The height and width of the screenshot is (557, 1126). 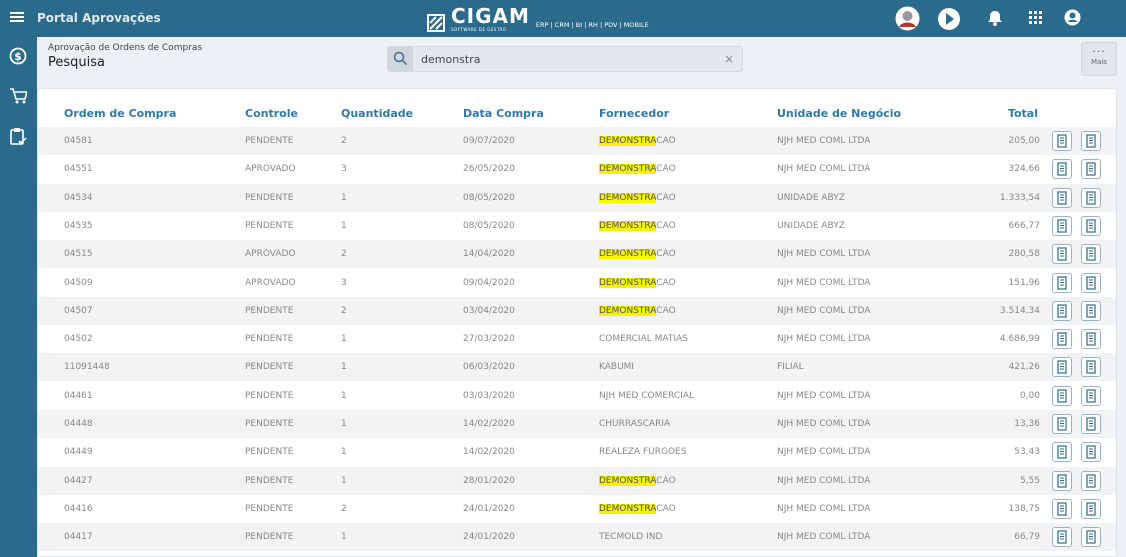 I want to click on search-box: demonstra ×, so click(x=565, y=59).